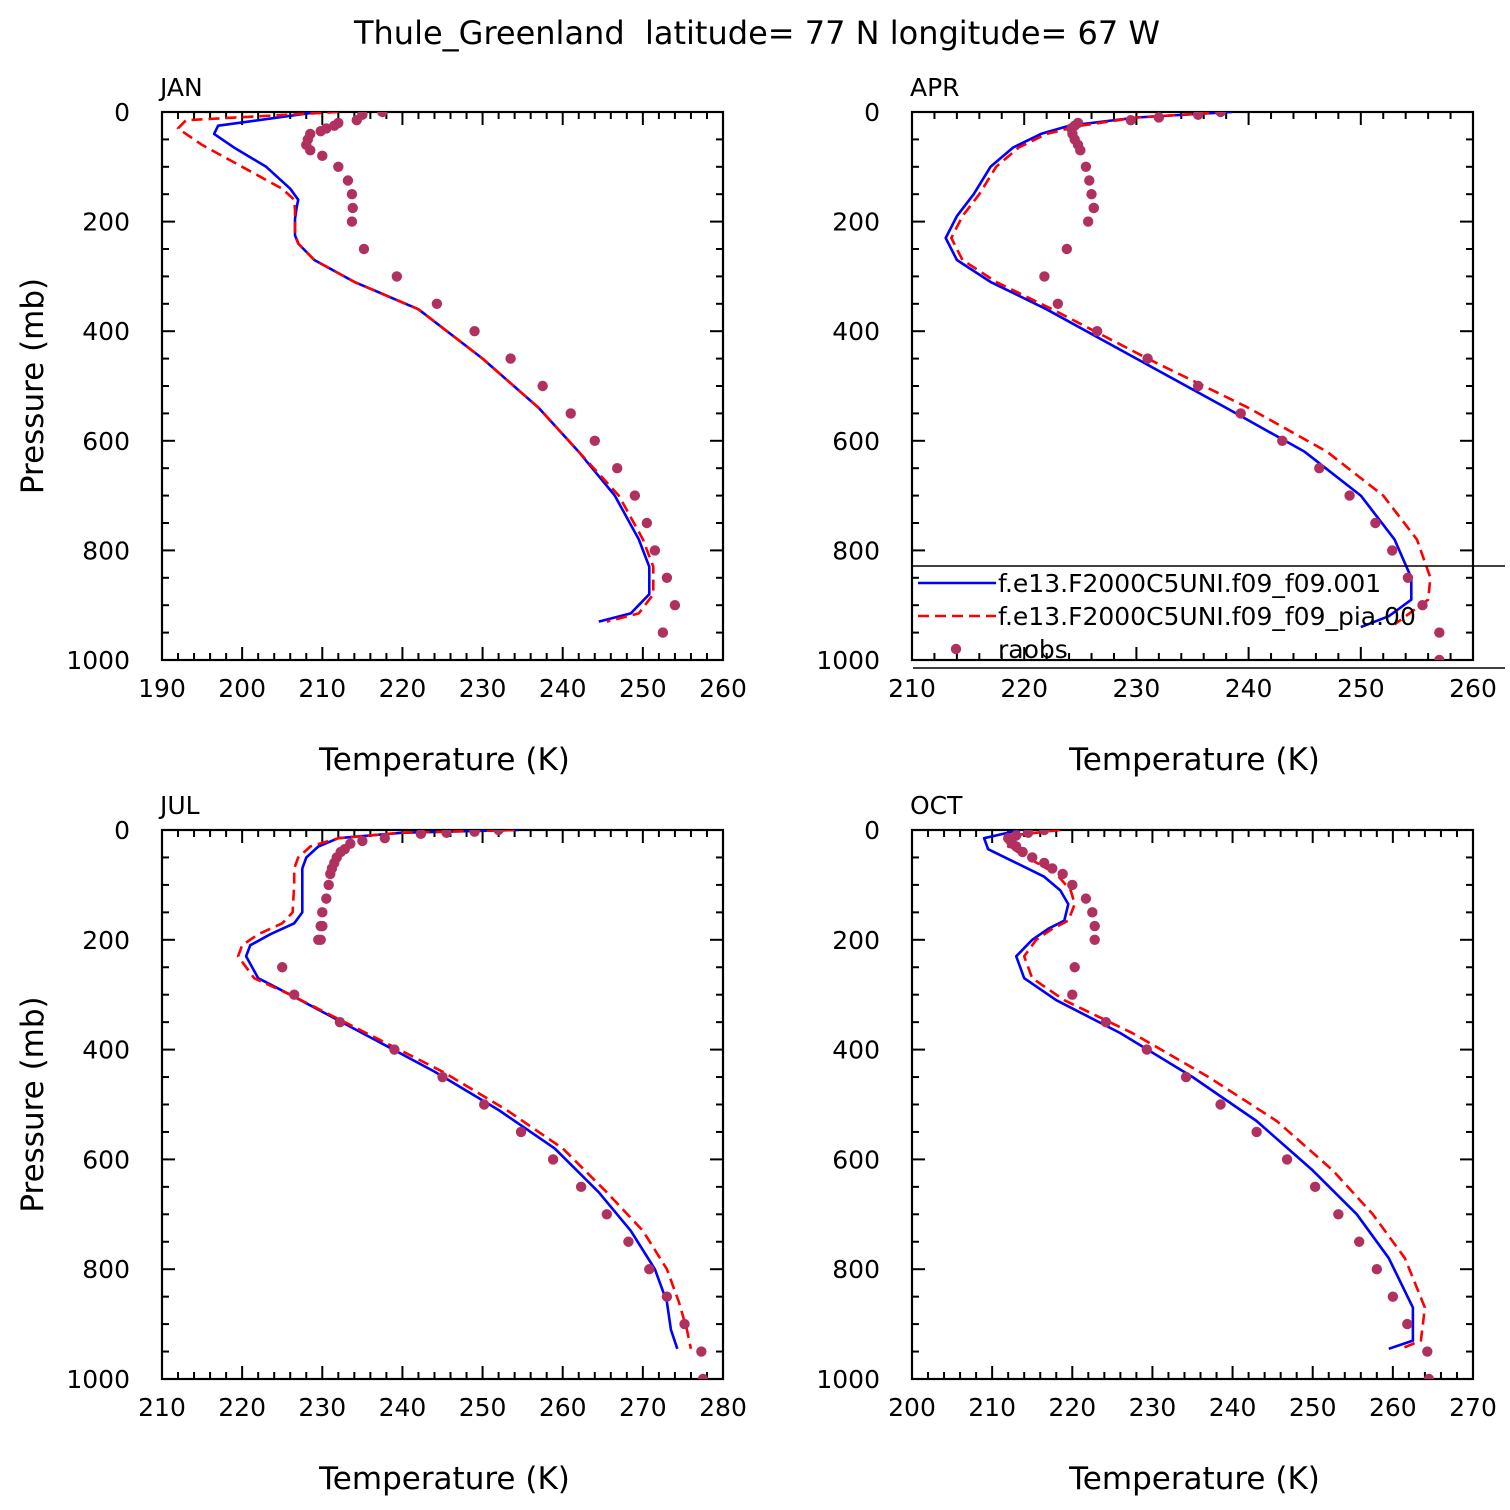 This screenshot has height=1510, width=1510. What do you see at coordinates (935, 87) in the screenshot?
I see `panel-label: APR` at bounding box center [935, 87].